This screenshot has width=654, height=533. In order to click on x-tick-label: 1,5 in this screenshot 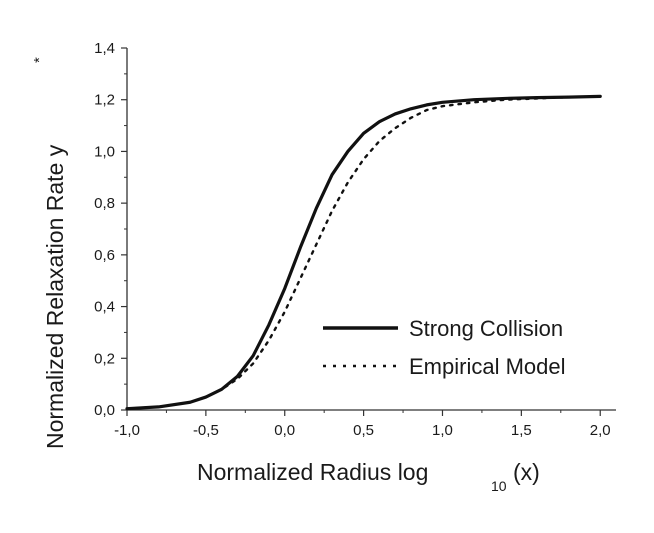, I will do `click(521, 430)`.